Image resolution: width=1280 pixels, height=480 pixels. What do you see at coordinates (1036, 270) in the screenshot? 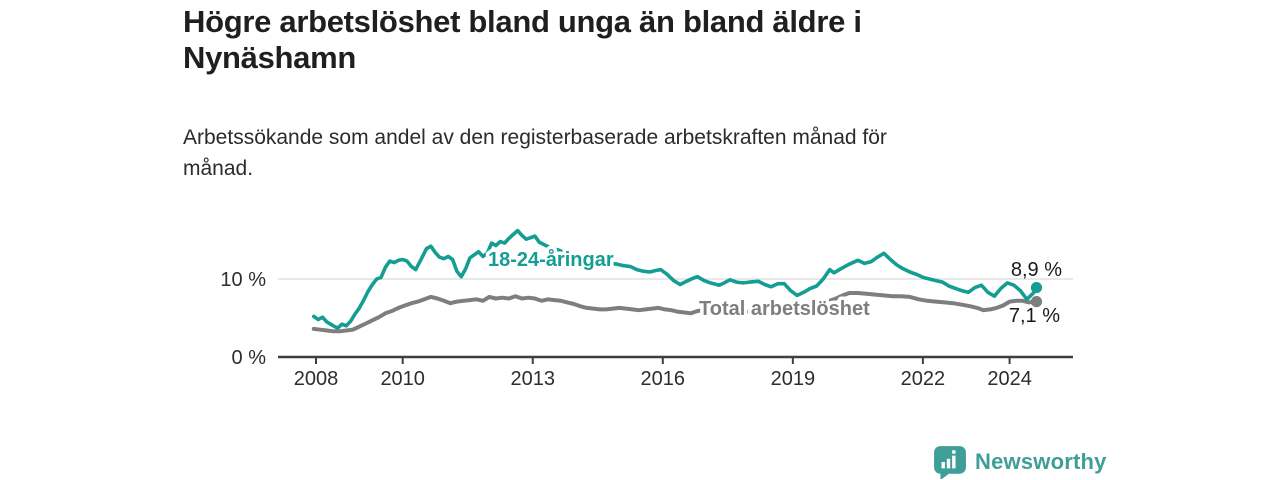
I see `end-value-label-youth: 8,9 %` at bounding box center [1036, 270].